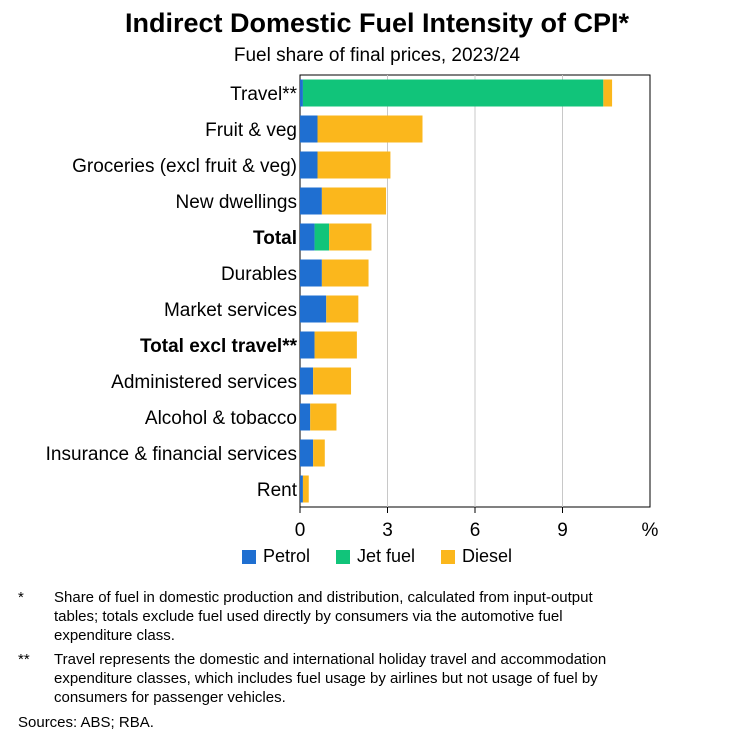  I want to click on category-label: Total excl travel**, so click(219, 346).